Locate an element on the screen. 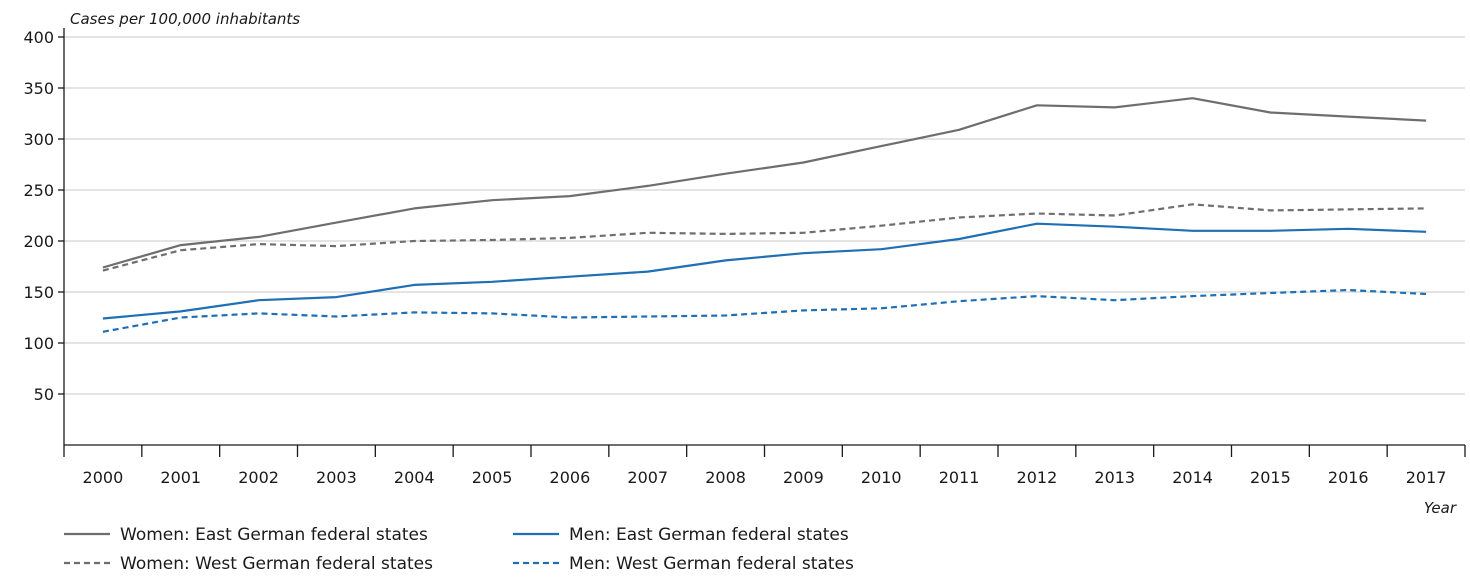 This screenshot has width=1470, height=585. x-tick-label: 2004 is located at coordinates (414, 477).